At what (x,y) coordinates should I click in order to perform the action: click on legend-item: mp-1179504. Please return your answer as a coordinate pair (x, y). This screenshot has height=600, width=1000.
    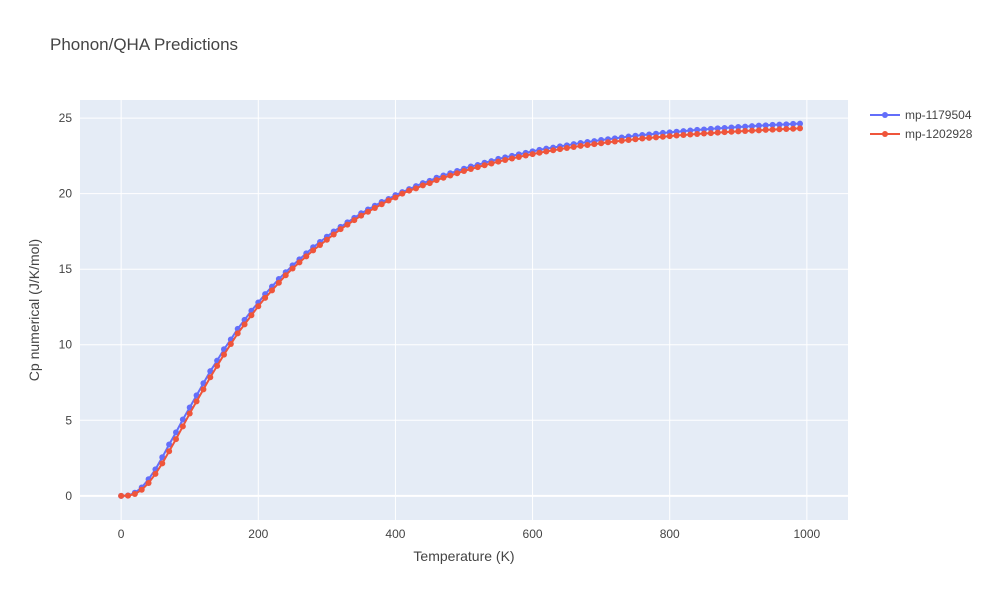
    Looking at the image, I should click on (921, 115).